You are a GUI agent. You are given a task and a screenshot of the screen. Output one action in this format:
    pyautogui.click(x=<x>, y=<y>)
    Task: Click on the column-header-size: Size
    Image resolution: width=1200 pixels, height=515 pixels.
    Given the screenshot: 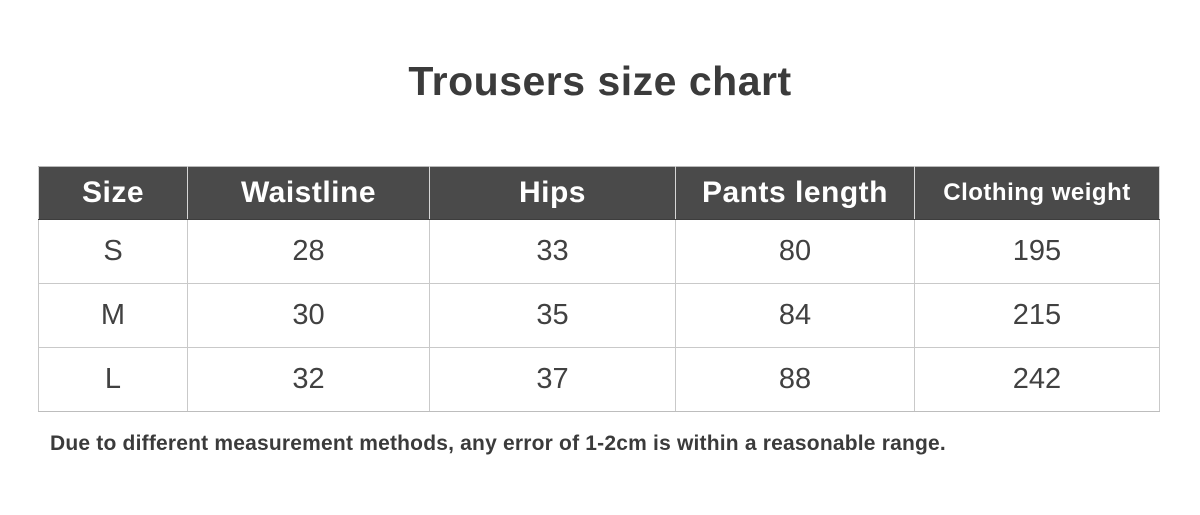 What is the action you would take?
    pyautogui.click(x=113, y=193)
    